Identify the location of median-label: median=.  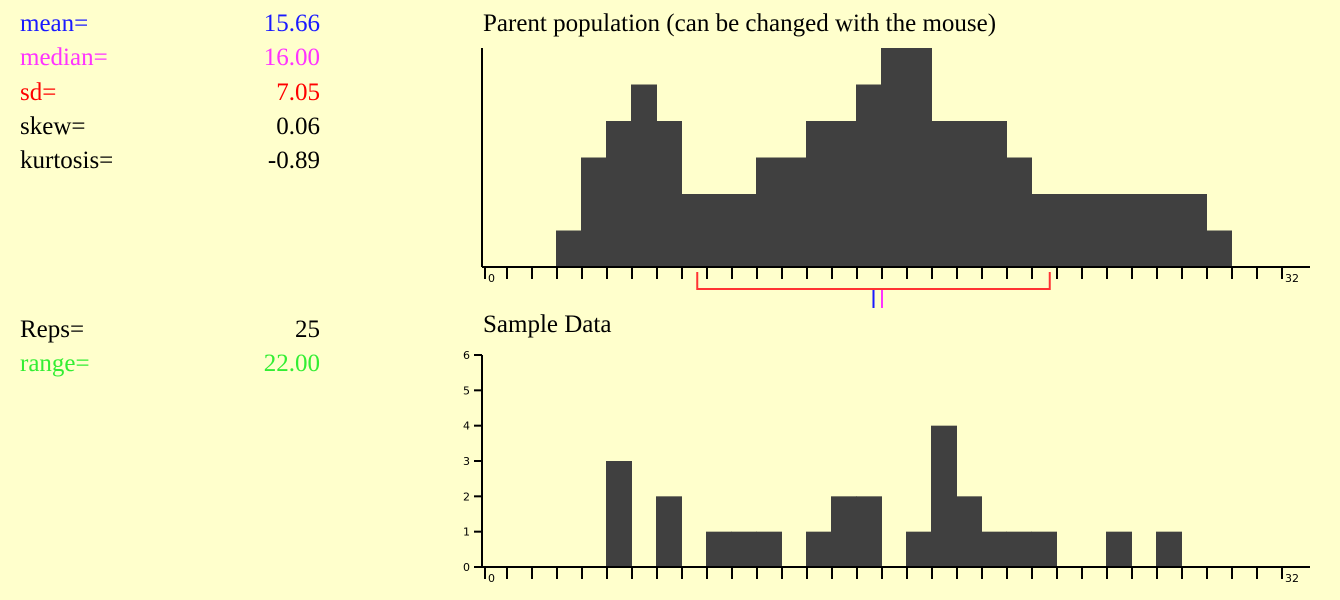
(64, 57).